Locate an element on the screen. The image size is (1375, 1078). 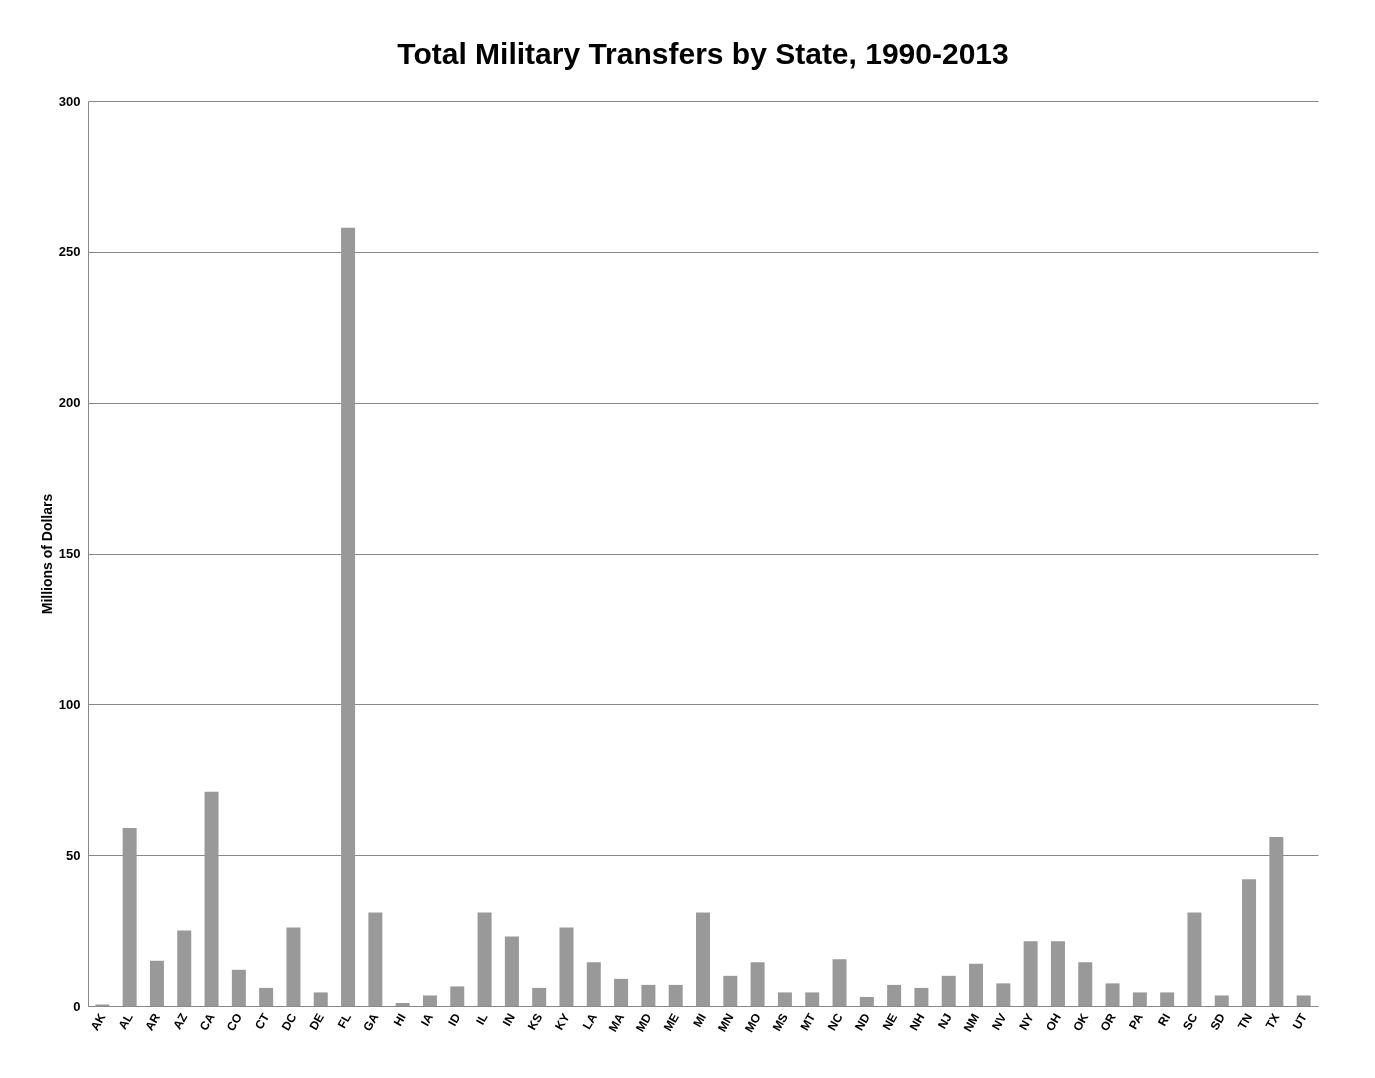
x-tick-label: CO is located at coordinates (234, 1022).